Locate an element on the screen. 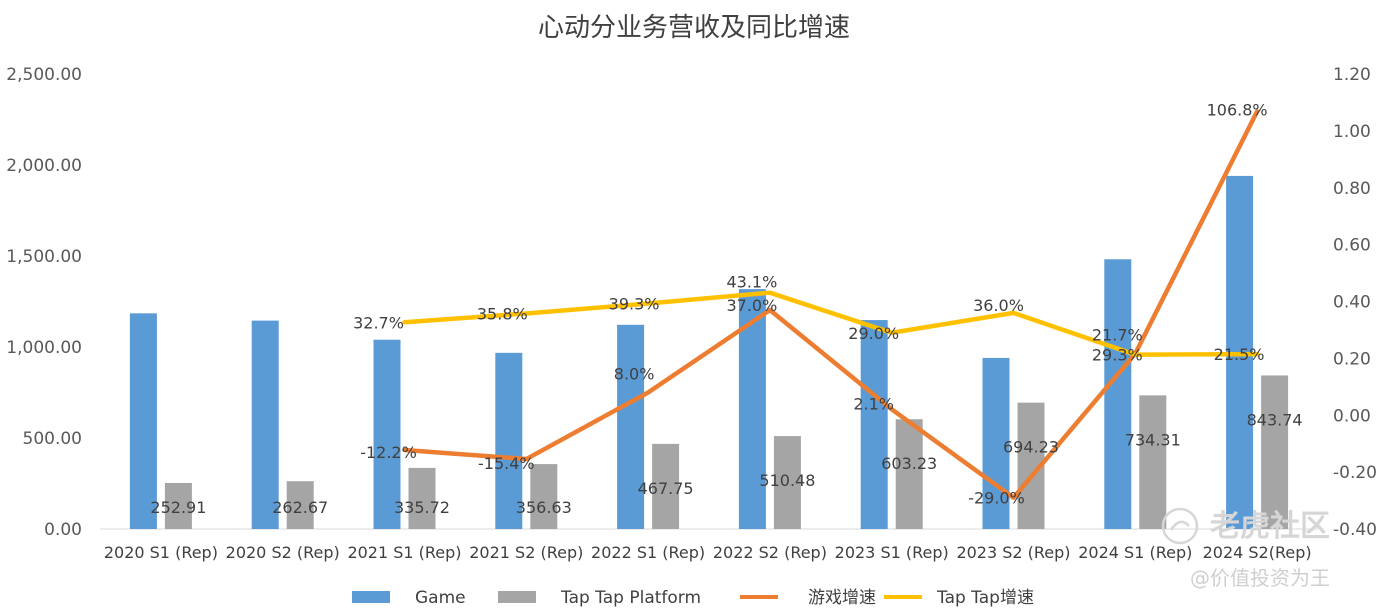  label-taptap-growth: 32.7% is located at coordinates (378, 322).